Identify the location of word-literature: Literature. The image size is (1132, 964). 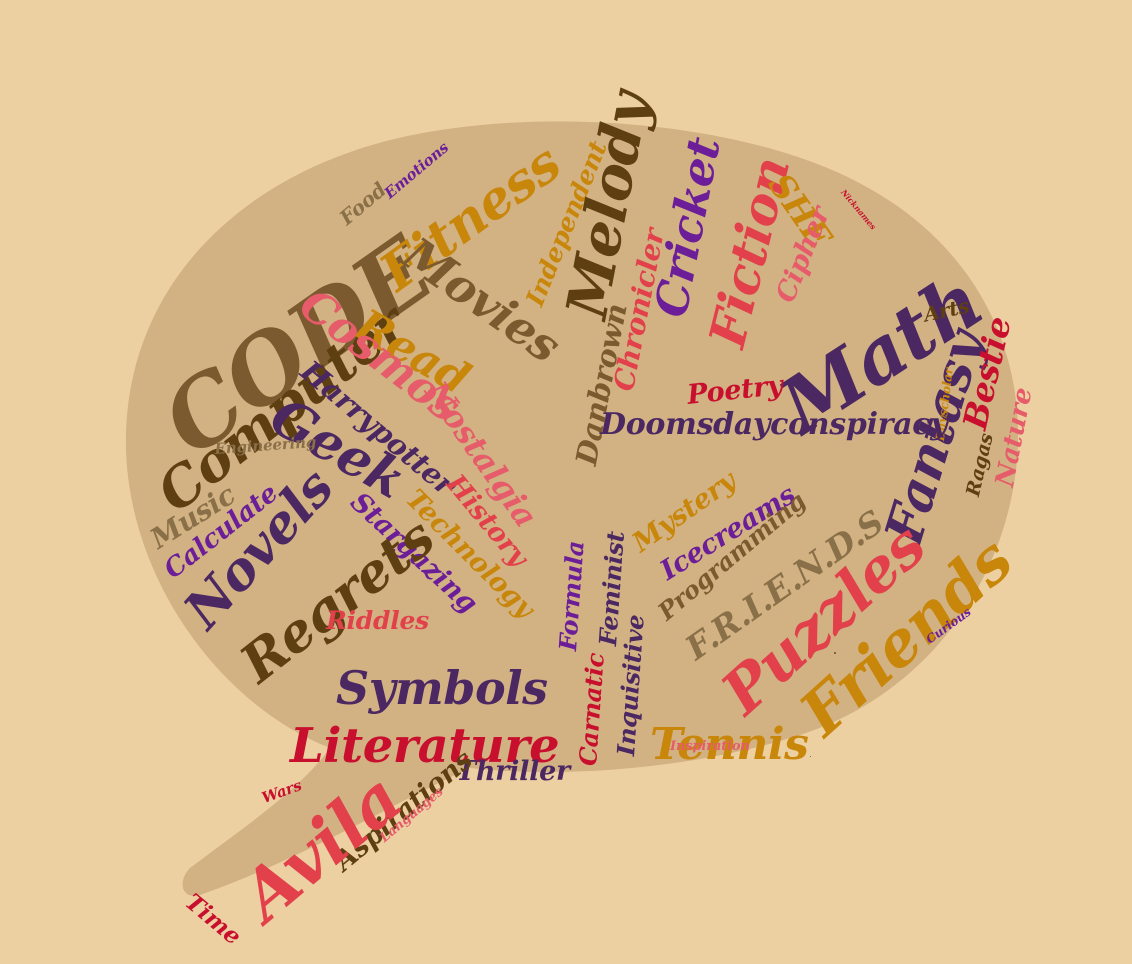
(425, 746).